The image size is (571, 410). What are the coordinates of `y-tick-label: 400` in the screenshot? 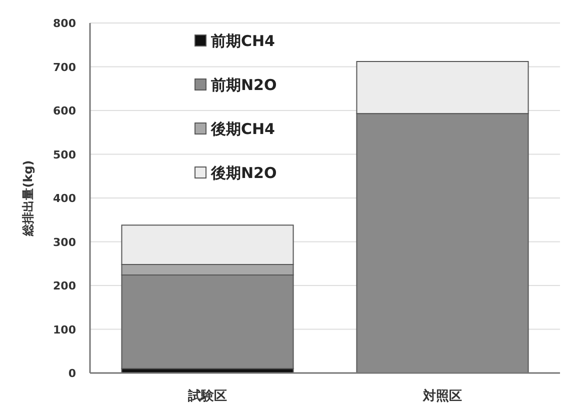 It's located at (64, 198).